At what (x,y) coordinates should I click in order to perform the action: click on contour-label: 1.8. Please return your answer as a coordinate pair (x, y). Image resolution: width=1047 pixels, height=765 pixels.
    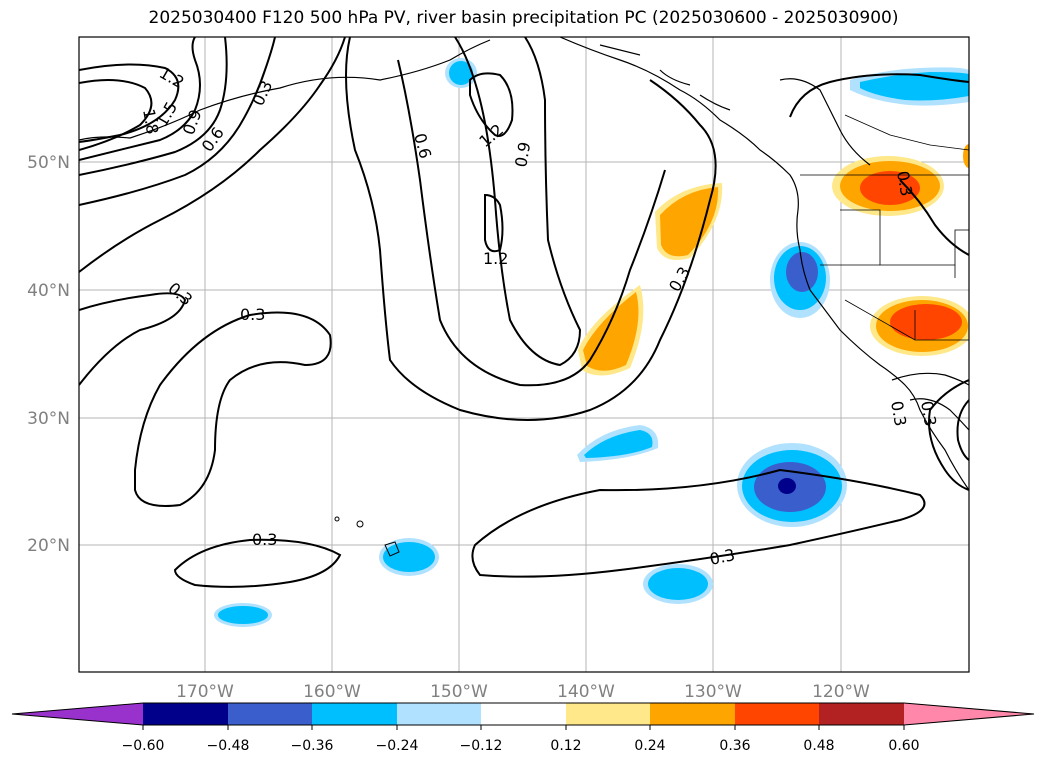
    Looking at the image, I should click on (150, 121).